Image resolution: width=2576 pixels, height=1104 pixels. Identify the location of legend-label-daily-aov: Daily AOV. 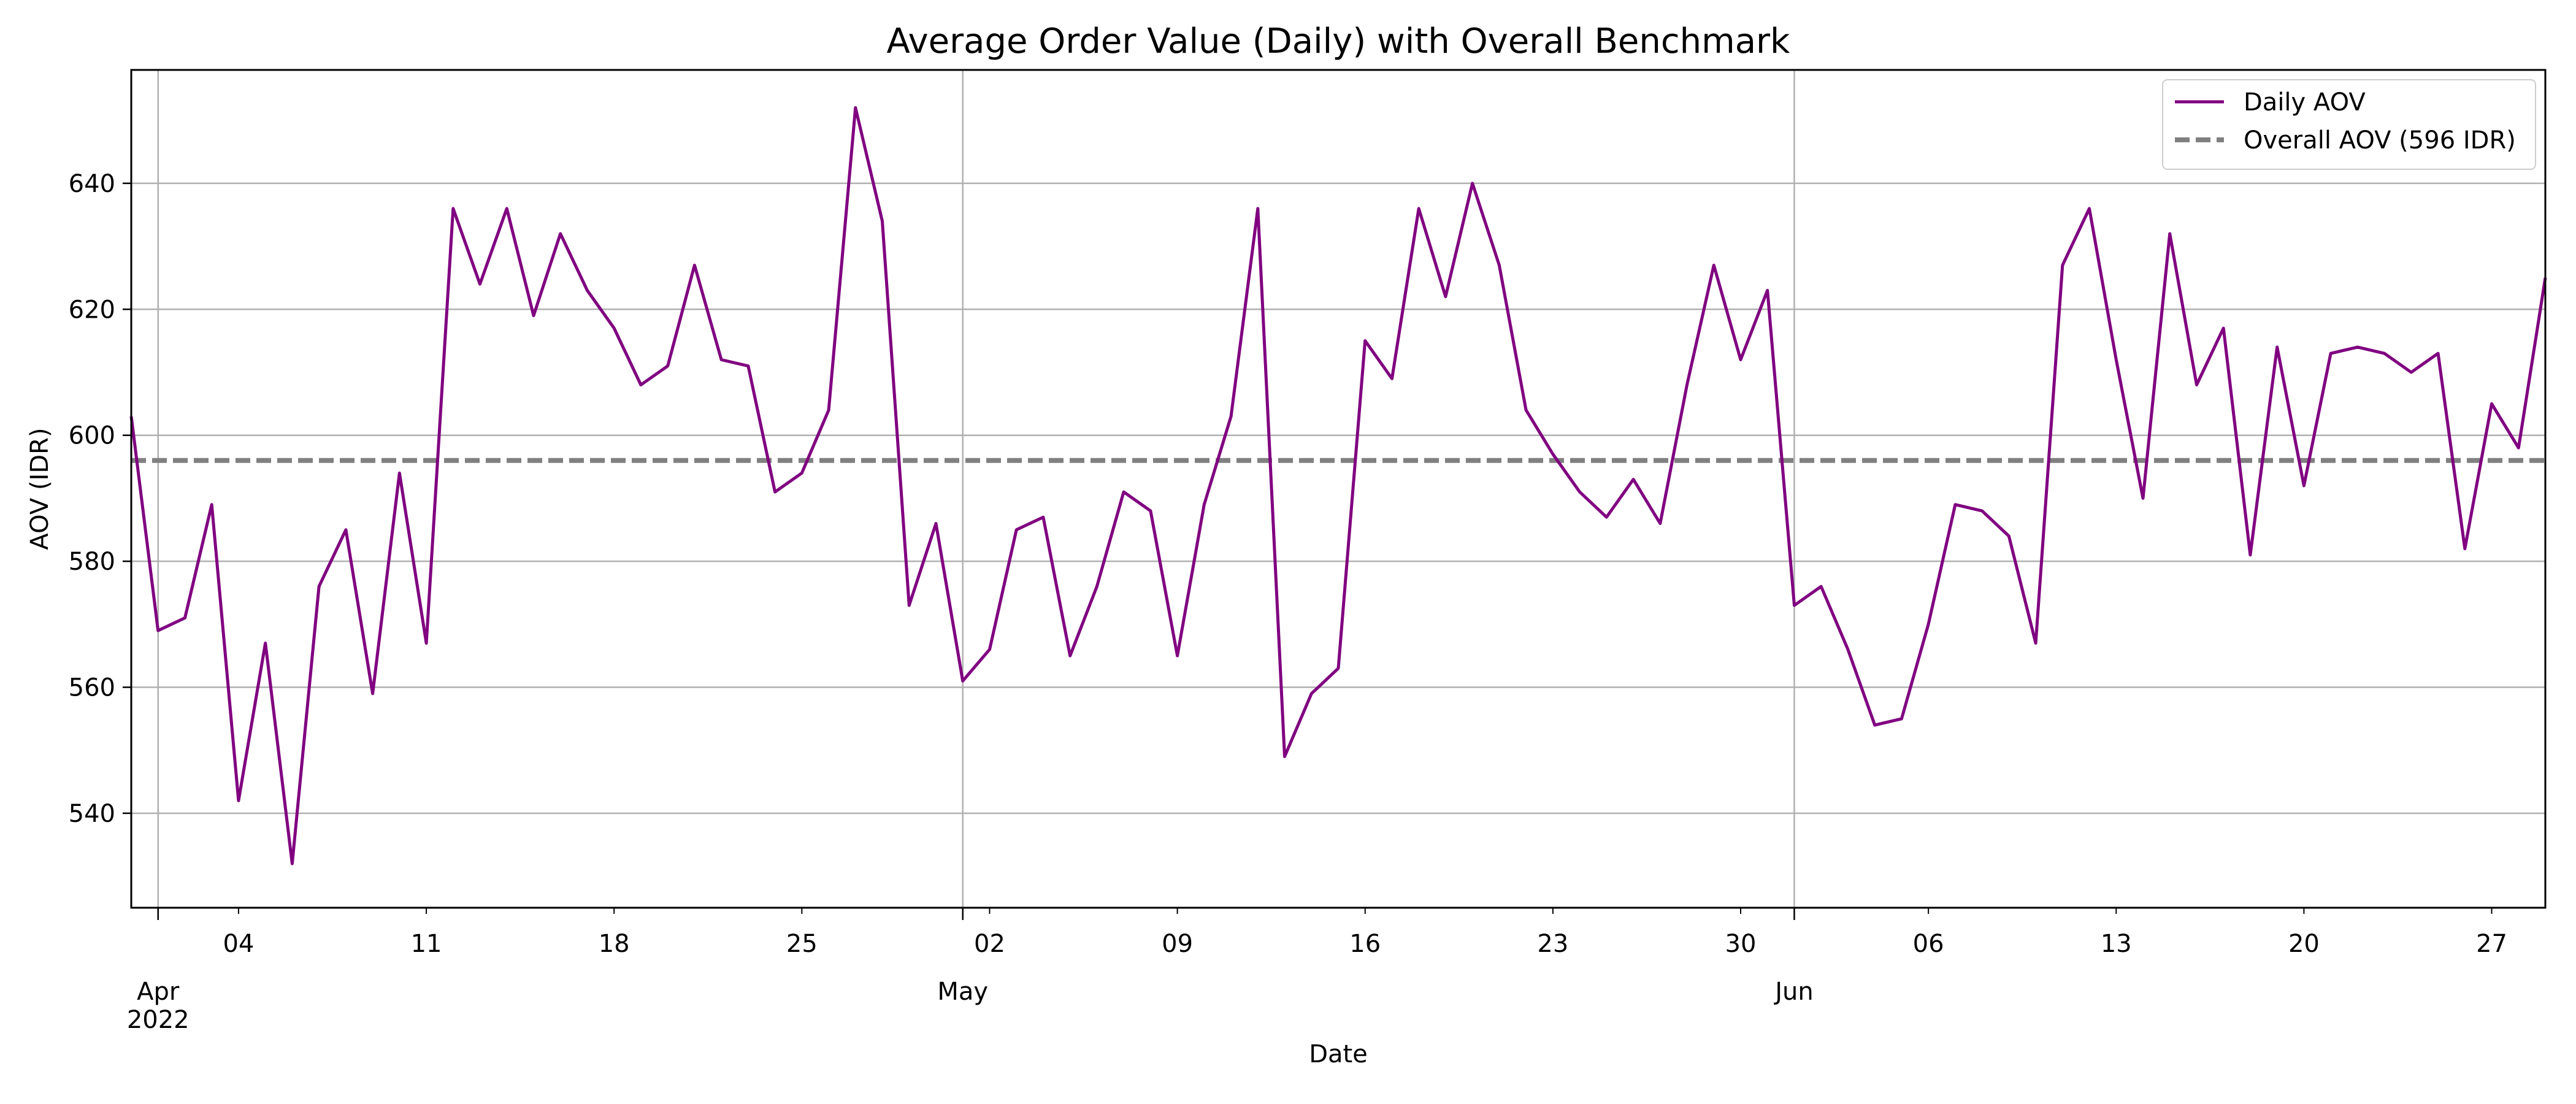
(2305, 102).